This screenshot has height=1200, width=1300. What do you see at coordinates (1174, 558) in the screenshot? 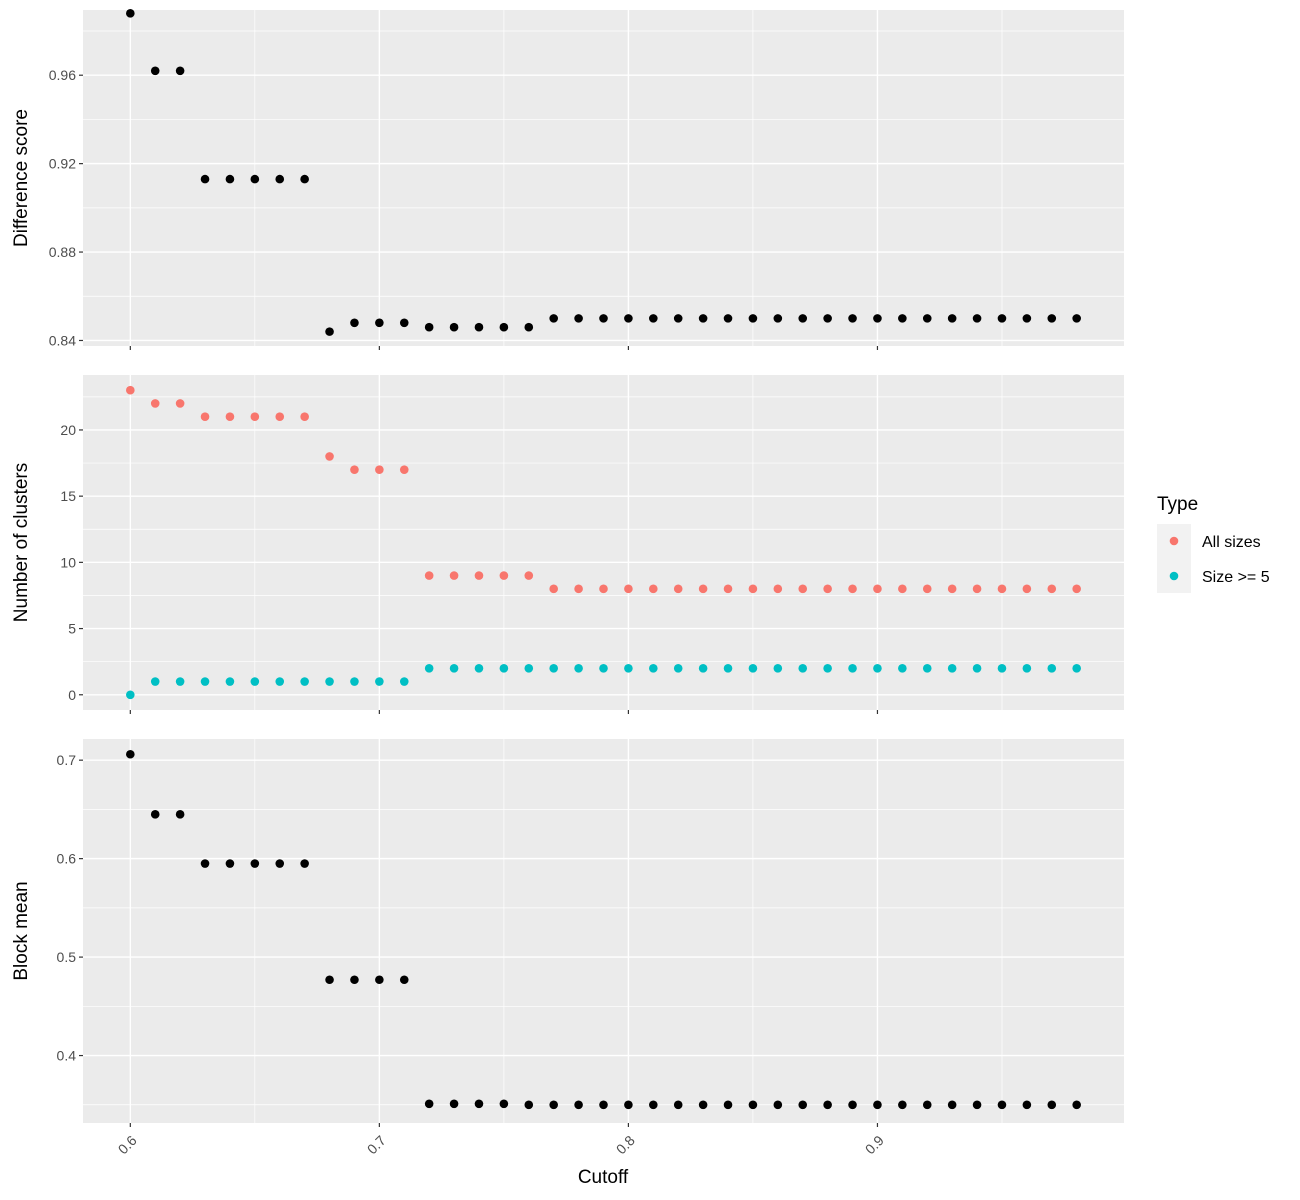
I see `legend-key-background` at bounding box center [1174, 558].